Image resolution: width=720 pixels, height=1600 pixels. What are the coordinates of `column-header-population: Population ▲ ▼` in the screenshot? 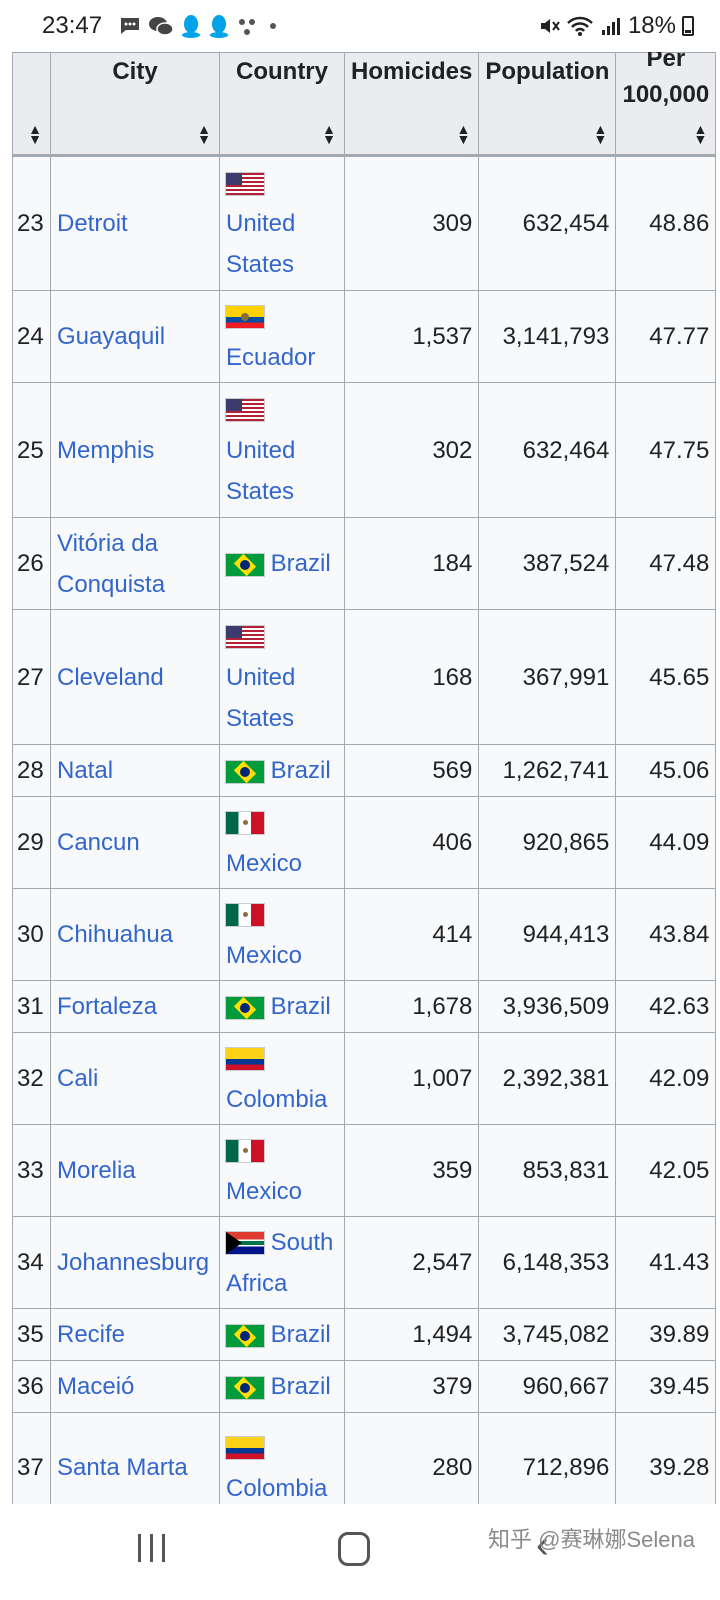 It's located at (547, 104).